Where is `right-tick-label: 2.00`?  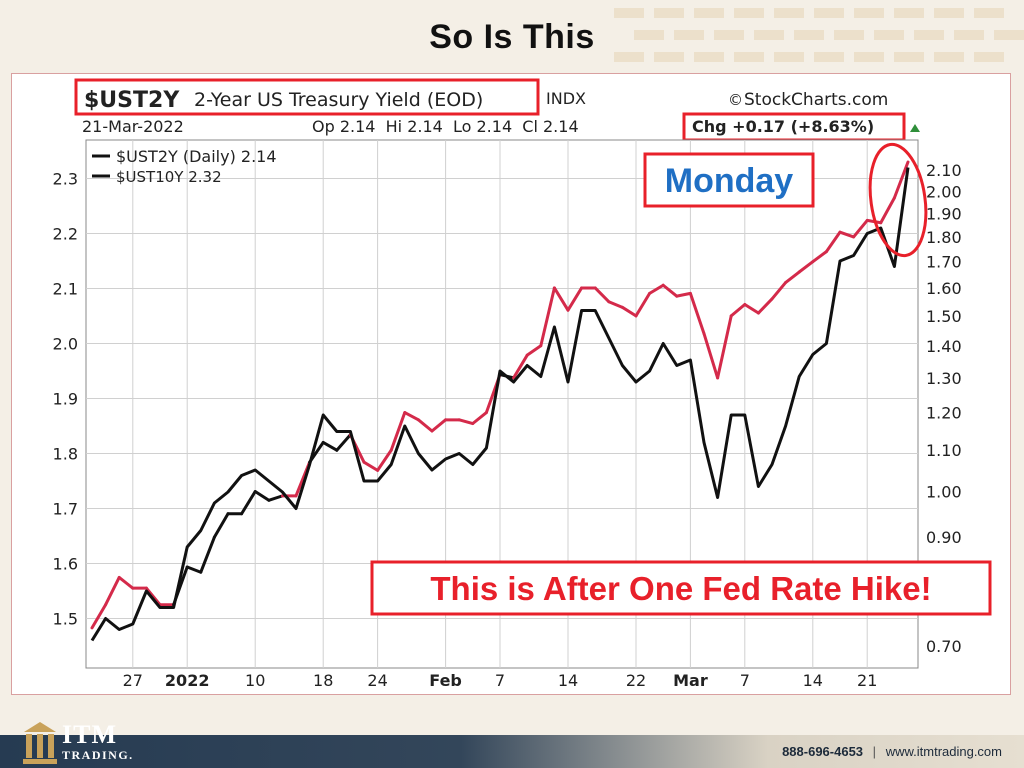
right-tick-label: 2.00 is located at coordinates (944, 191).